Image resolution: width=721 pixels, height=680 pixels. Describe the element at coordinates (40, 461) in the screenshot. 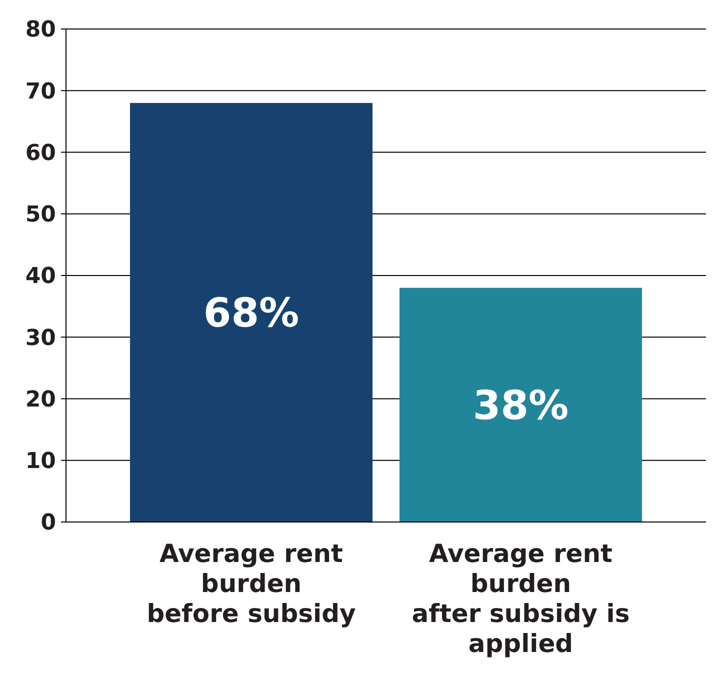

I see `y-tick-label: 10` at that location.